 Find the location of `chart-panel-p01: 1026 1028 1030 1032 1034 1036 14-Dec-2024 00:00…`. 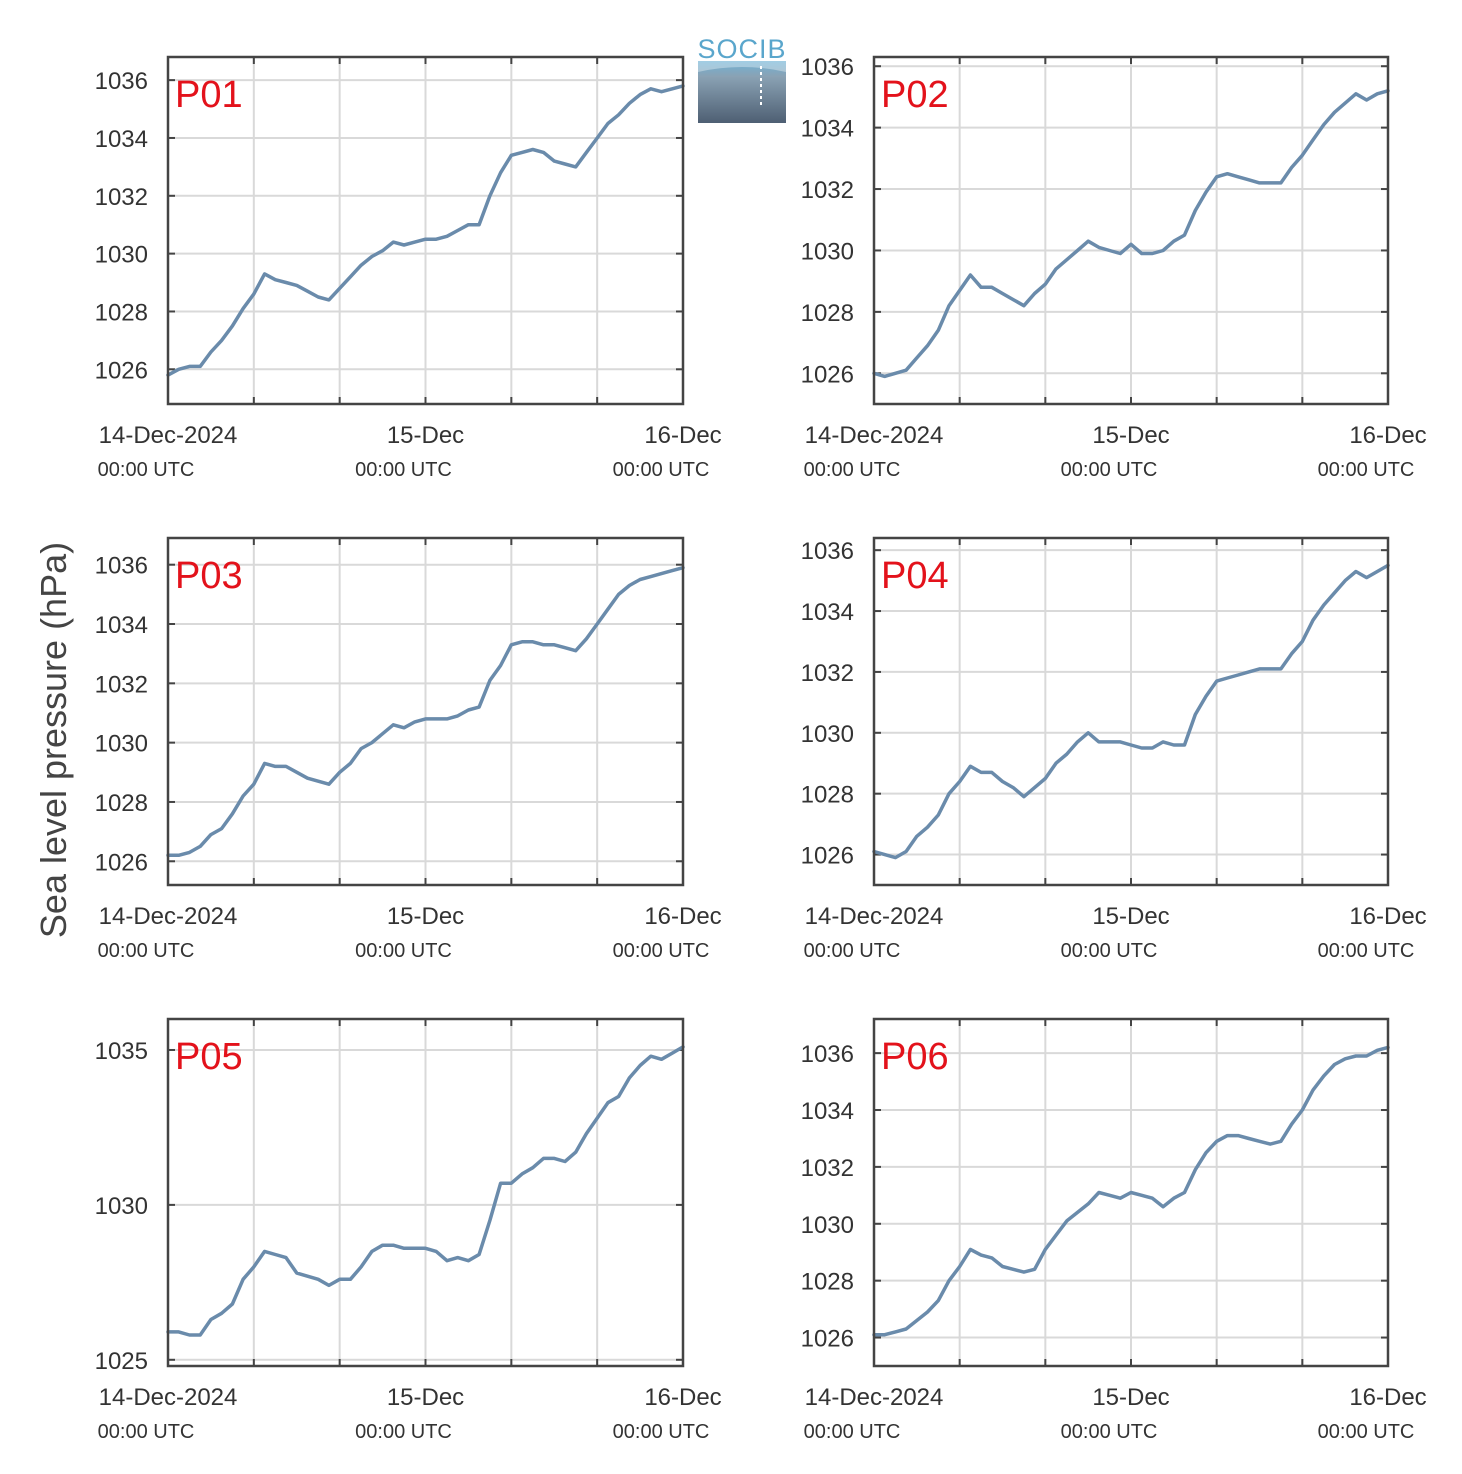

chart-panel-p01: 1026 1028 1030 1032 1034 1036 14-Dec-2024 00:00… is located at coordinates (408, 268).